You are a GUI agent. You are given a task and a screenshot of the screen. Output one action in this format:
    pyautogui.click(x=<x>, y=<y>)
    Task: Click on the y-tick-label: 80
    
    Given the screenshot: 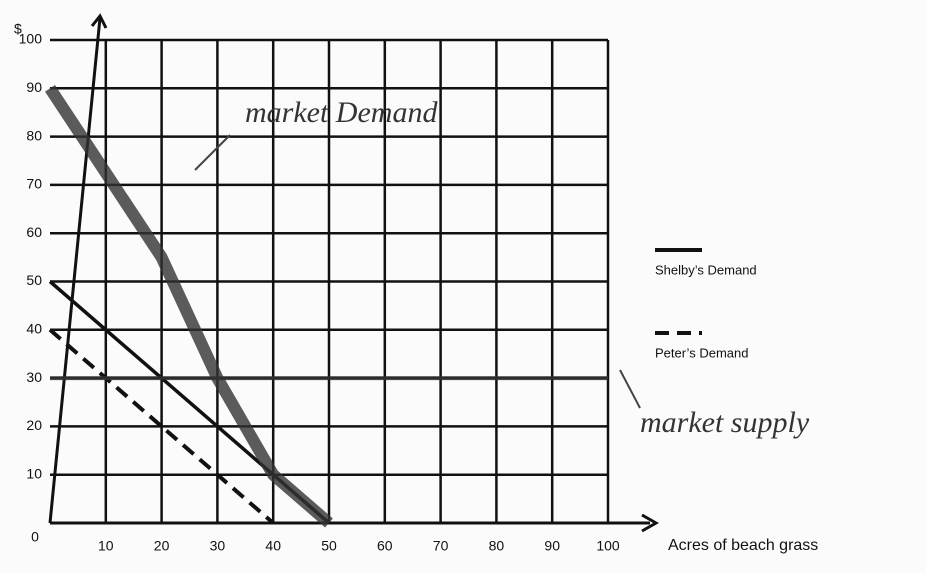 What is the action you would take?
    pyautogui.click(x=34, y=135)
    